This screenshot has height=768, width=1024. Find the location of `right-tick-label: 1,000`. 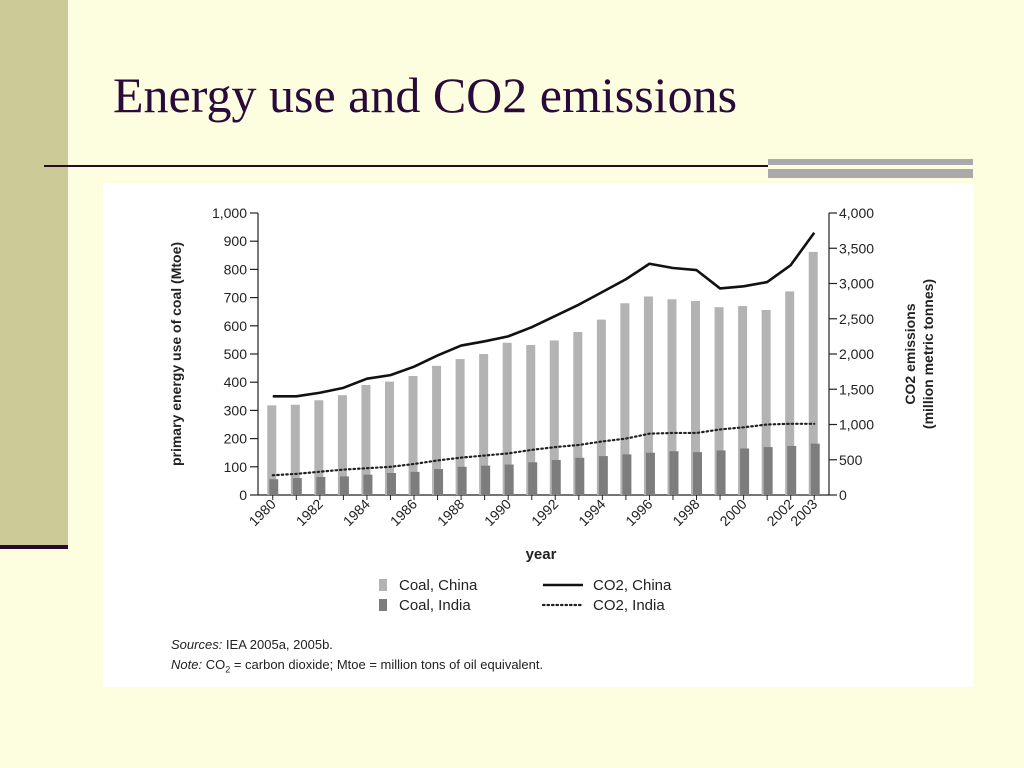

right-tick-label: 1,000 is located at coordinates (856, 425).